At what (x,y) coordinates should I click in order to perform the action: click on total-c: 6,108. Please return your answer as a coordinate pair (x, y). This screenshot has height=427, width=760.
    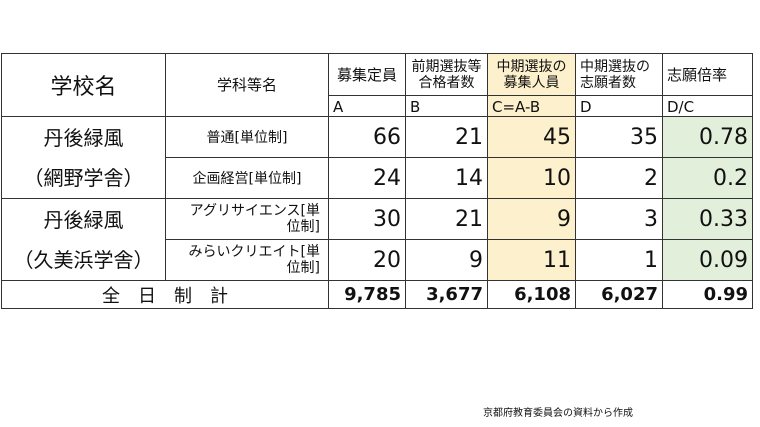
    Looking at the image, I should click on (531, 294).